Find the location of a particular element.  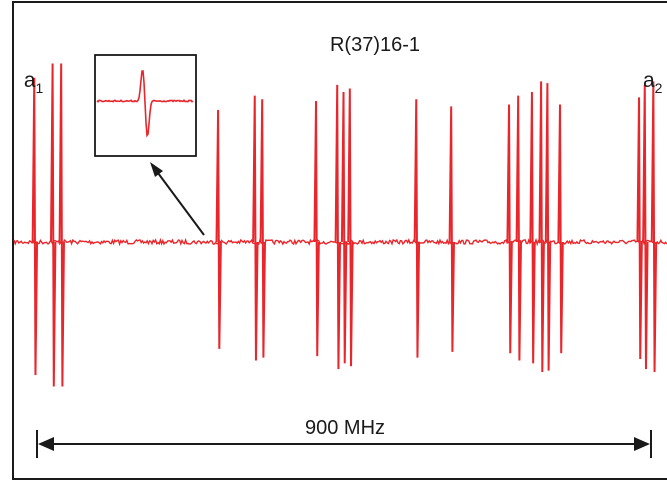

span-marker is located at coordinates (344, 444).